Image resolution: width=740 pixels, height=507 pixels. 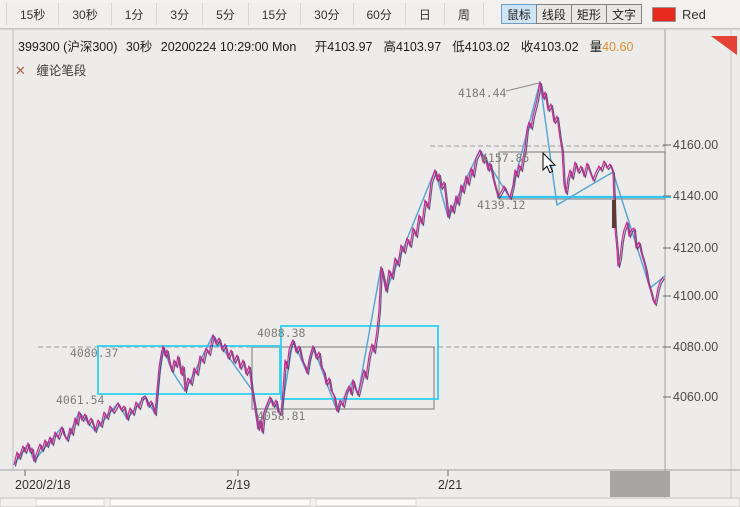 What do you see at coordinates (61, 71) in the screenshot?
I see `indicator-label: 缠论笔段` at bounding box center [61, 71].